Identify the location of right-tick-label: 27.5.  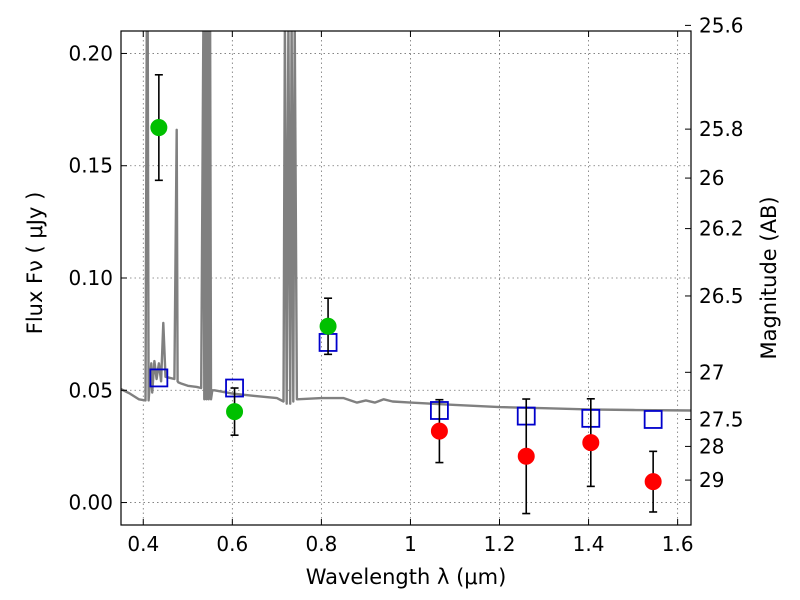
(721, 419).